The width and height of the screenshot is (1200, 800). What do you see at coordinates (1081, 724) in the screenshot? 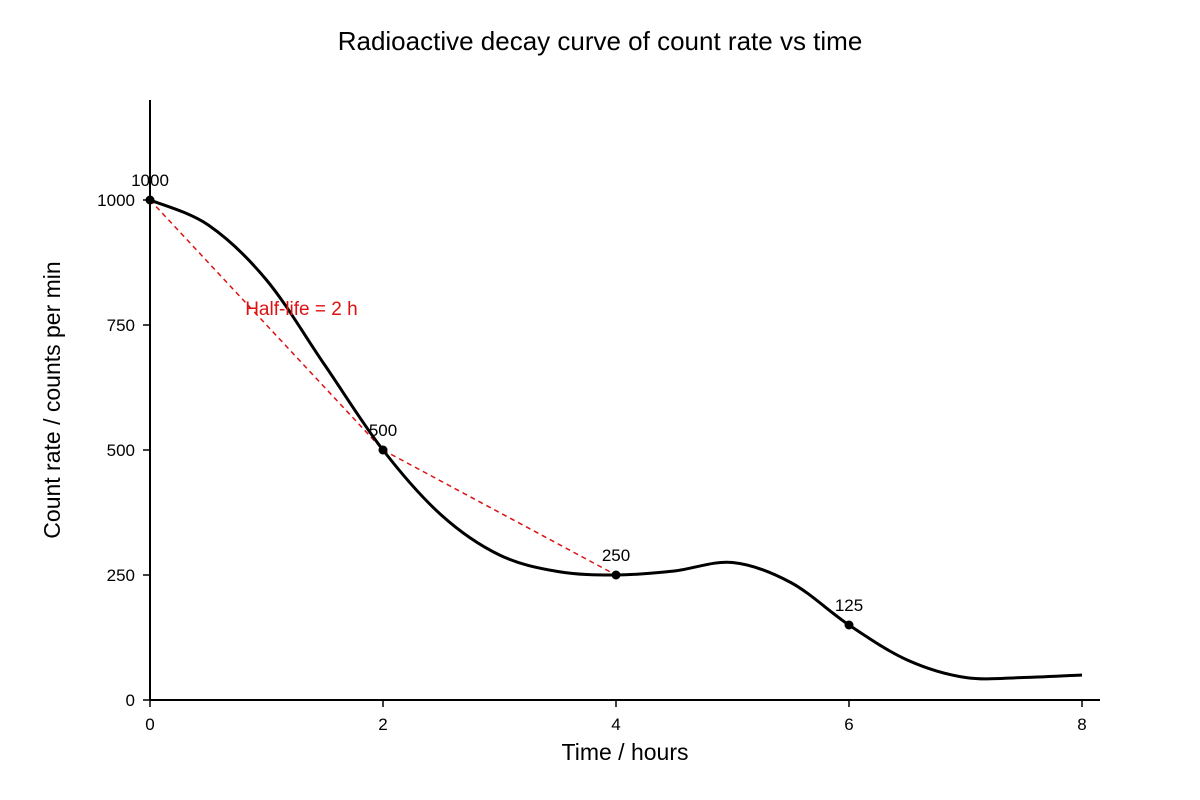
I see `x-tick-label: 8` at bounding box center [1081, 724].